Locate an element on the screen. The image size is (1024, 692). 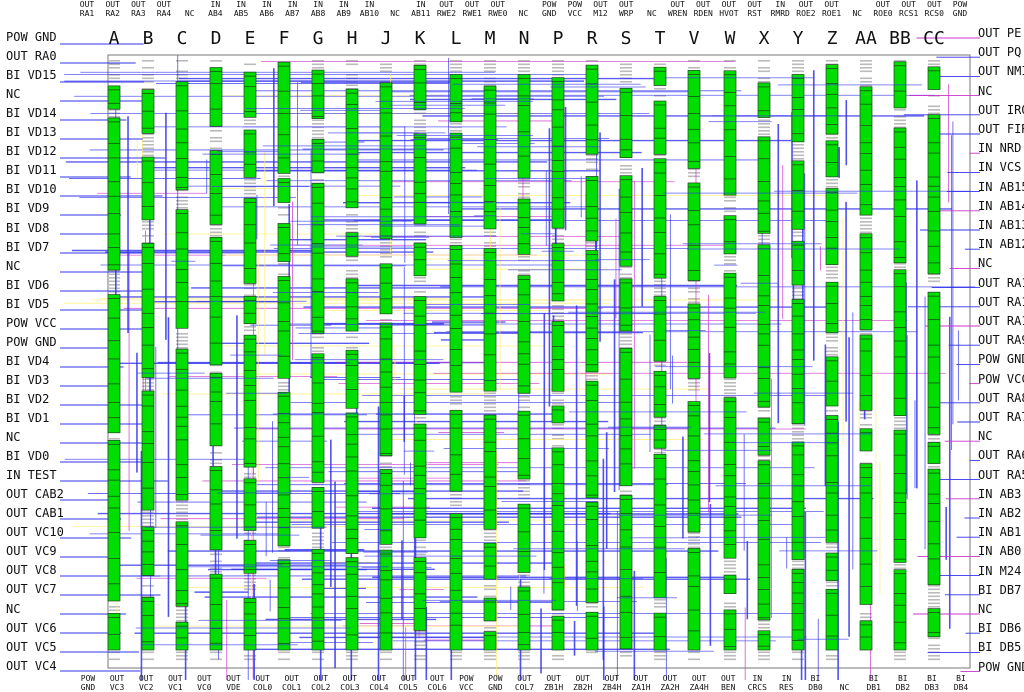
column-letter-z: Z is located at coordinates (832, 38).